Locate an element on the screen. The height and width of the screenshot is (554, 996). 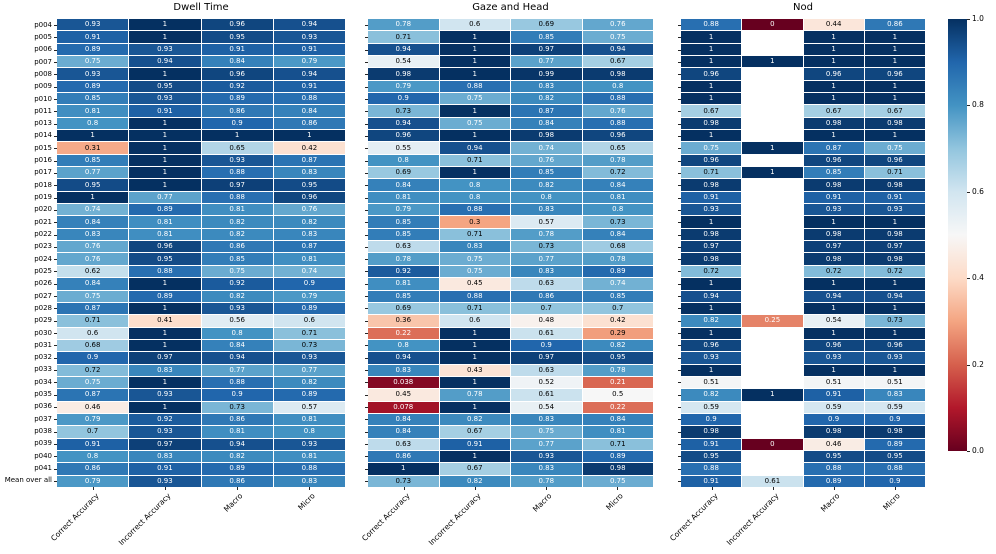
panel-title-dwell-time: Dwell Time is located at coordinates (201, 7).